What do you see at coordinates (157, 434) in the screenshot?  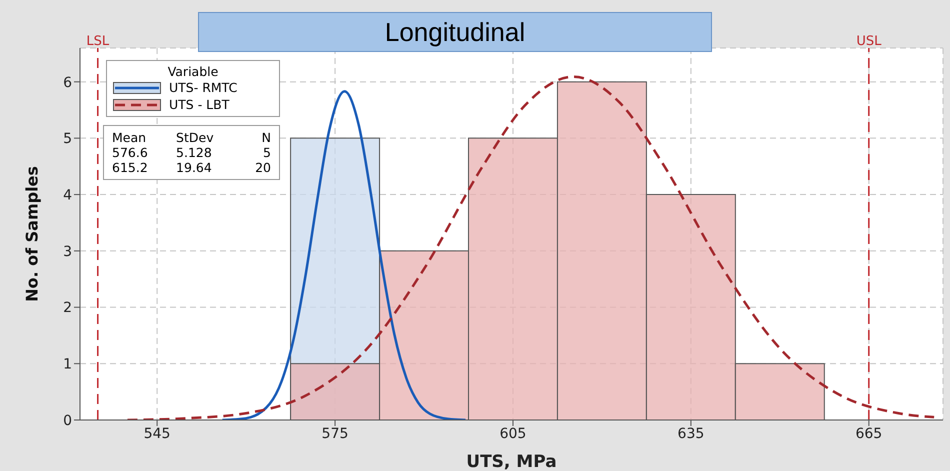 I see `x-tick-label: 545` at bounding box center [157, 434].